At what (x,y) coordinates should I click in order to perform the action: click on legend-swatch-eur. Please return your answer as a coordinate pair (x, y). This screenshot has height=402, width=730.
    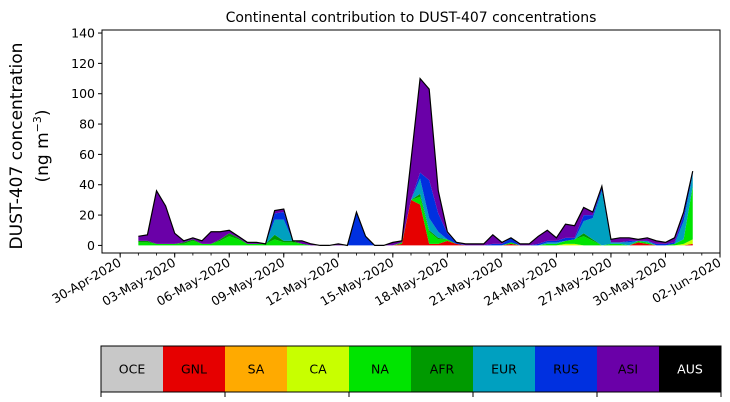
    Looking at the image, I should click on (504, 369).